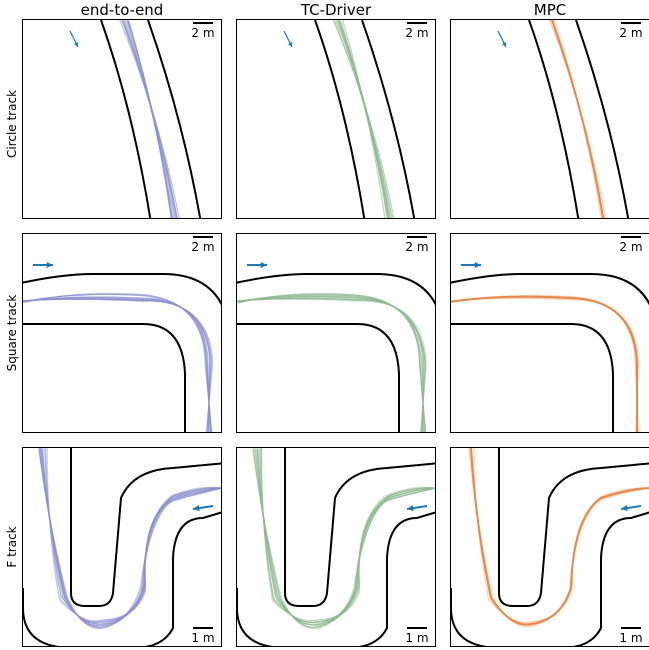  I want to click on track-panel-r1-c2: 2 m, so click(549, 333).